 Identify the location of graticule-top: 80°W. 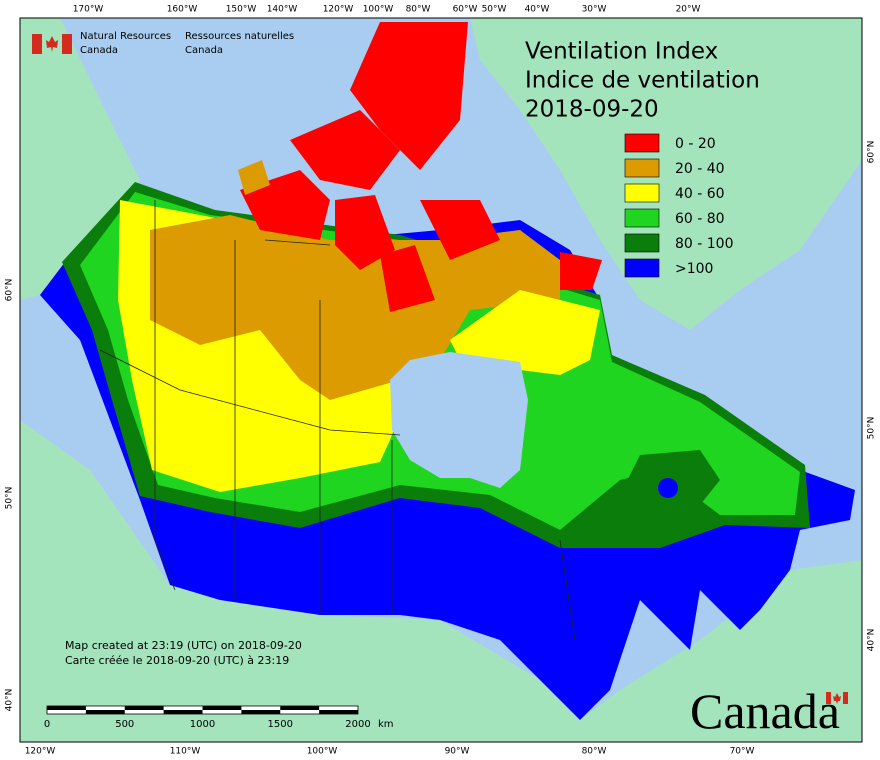
(418, 10).